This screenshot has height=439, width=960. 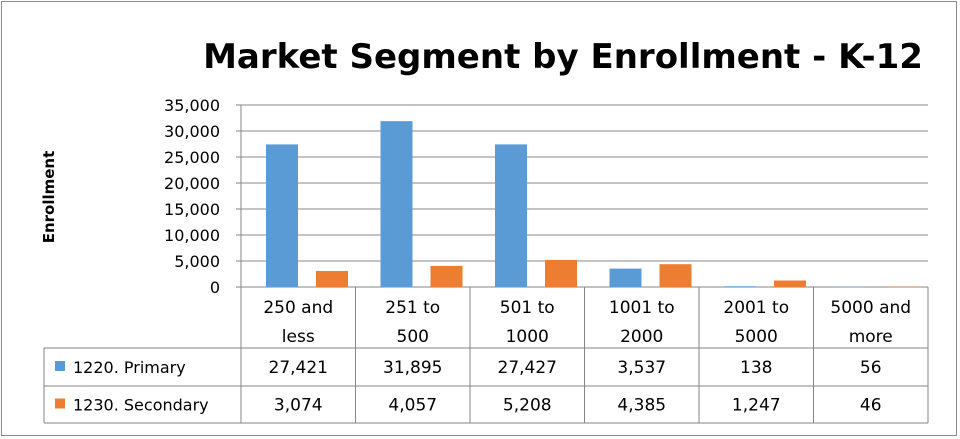 I want to click on data-label: 46, so click(x=871, y=406).